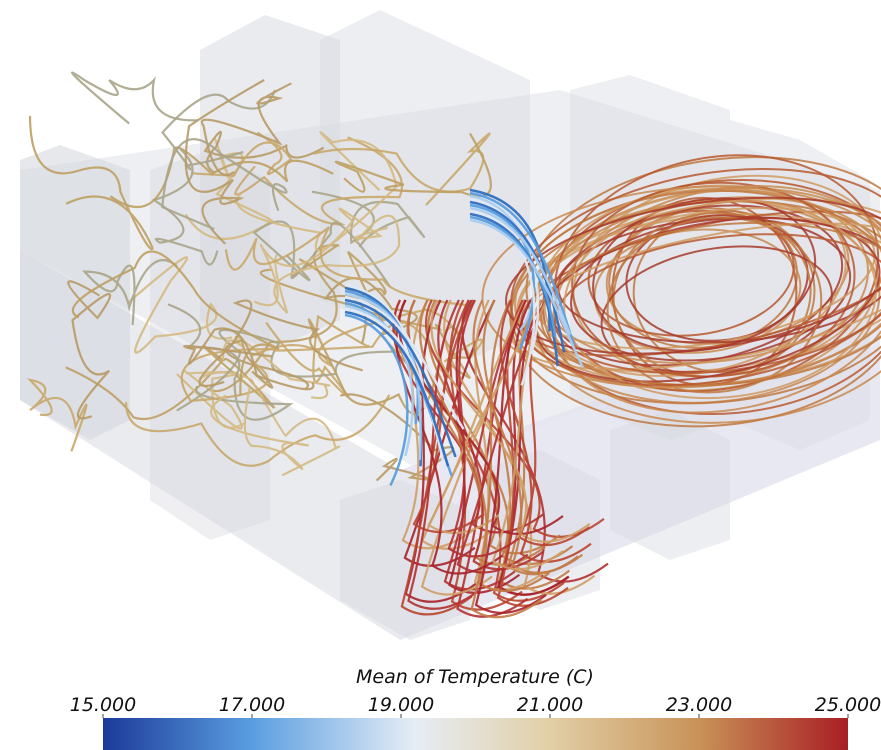  What do you see at coordinates (550, 705) in the screenshot?
I see `colorbar-tick-label: 21.000` at bounding box center [550, 705].